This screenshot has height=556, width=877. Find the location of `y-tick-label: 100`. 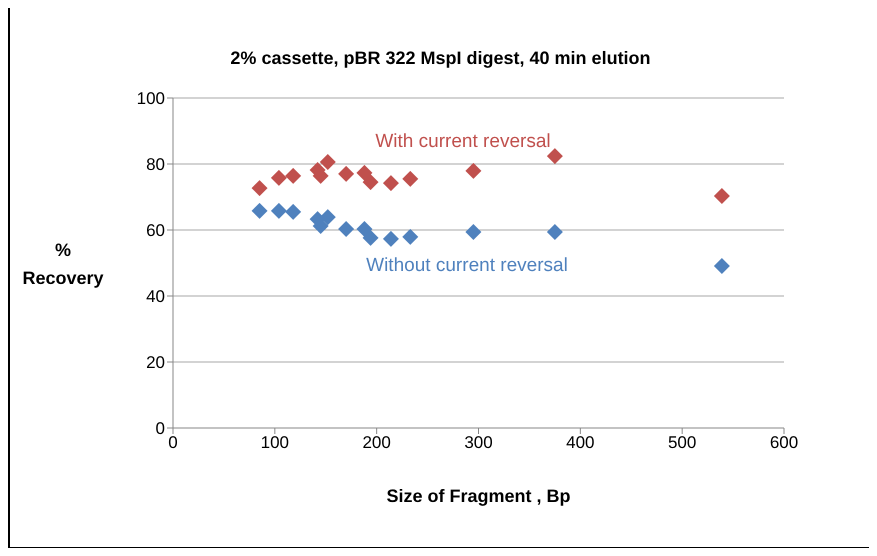

y-tick-label: 100 is located at coordinates (150, 98).